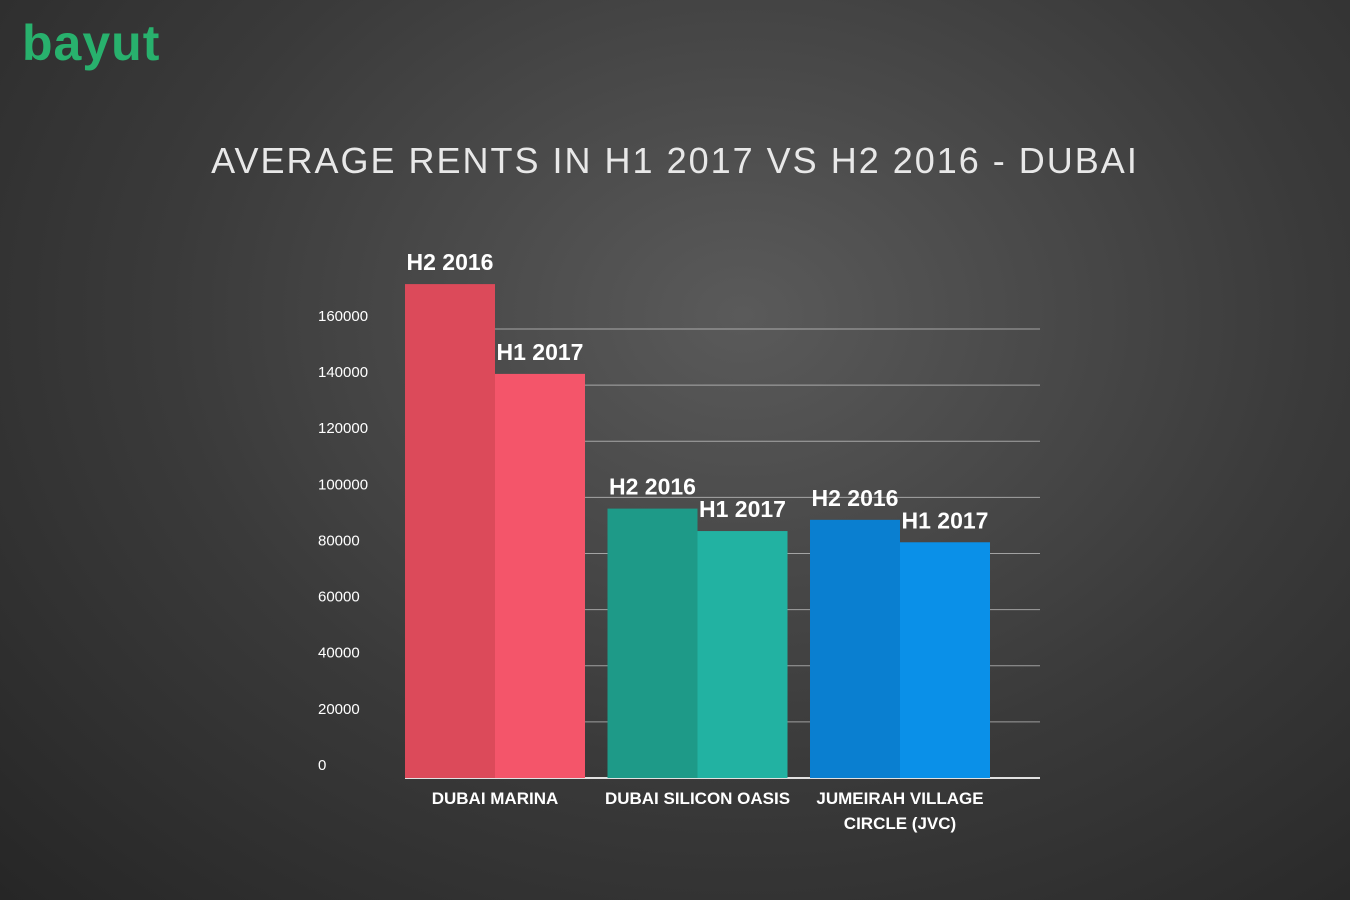  What do you see at coordinates (343, 316) in the screenshot?
I see `y-tick-label: 160000` at bounding box center [343, 316].